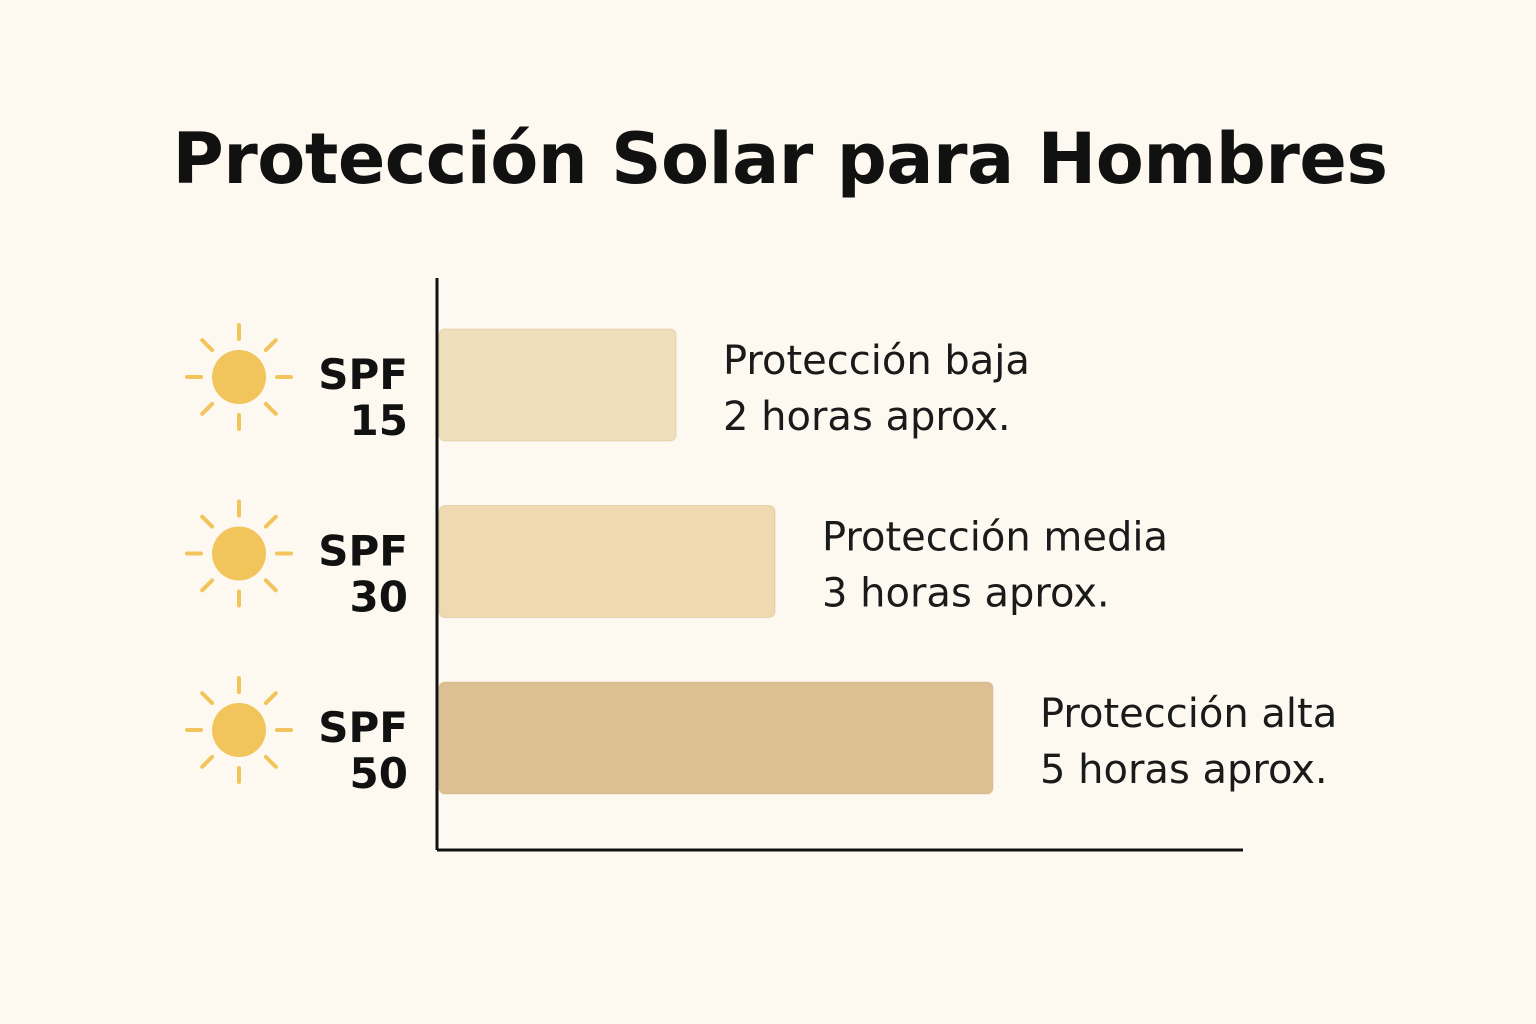 Image resolution: width=1536 pixels, height=1024 pixels. What do you see at coordinates (1184, 770) in the screenshot?
I see `data-label: 5 horas aprox.` at bounding box center [1184, 770].